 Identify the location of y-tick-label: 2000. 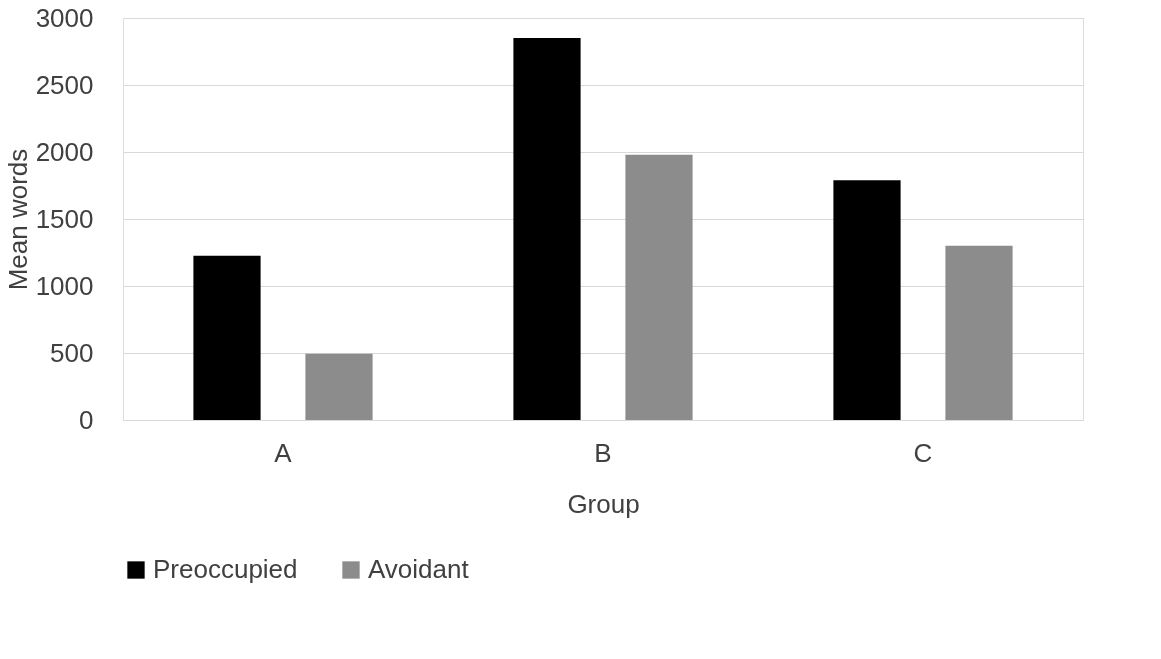
(64, 151).